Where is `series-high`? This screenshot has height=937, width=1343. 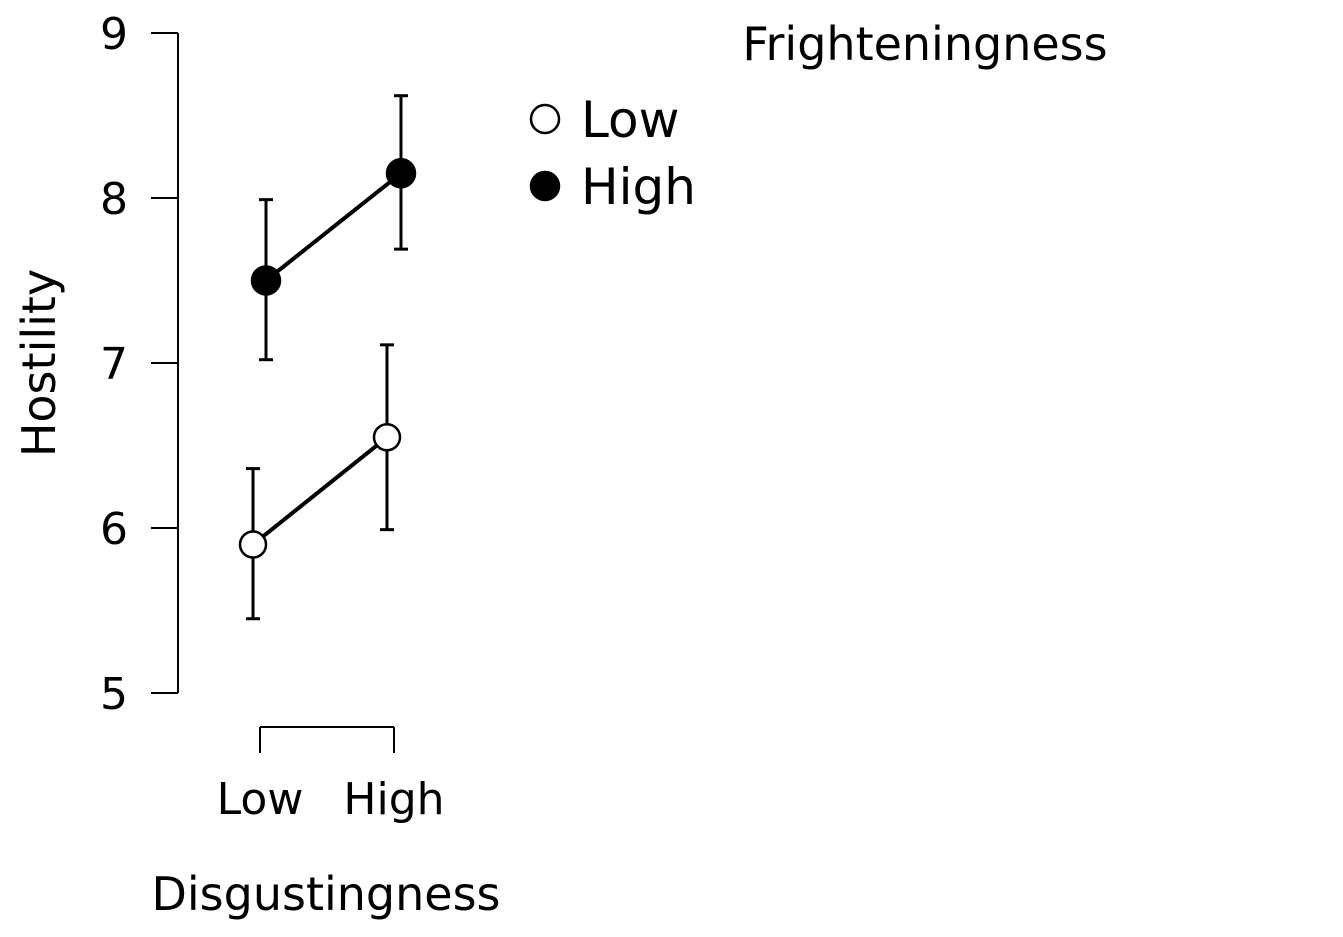 series-high is located at coordinates (333, 228).